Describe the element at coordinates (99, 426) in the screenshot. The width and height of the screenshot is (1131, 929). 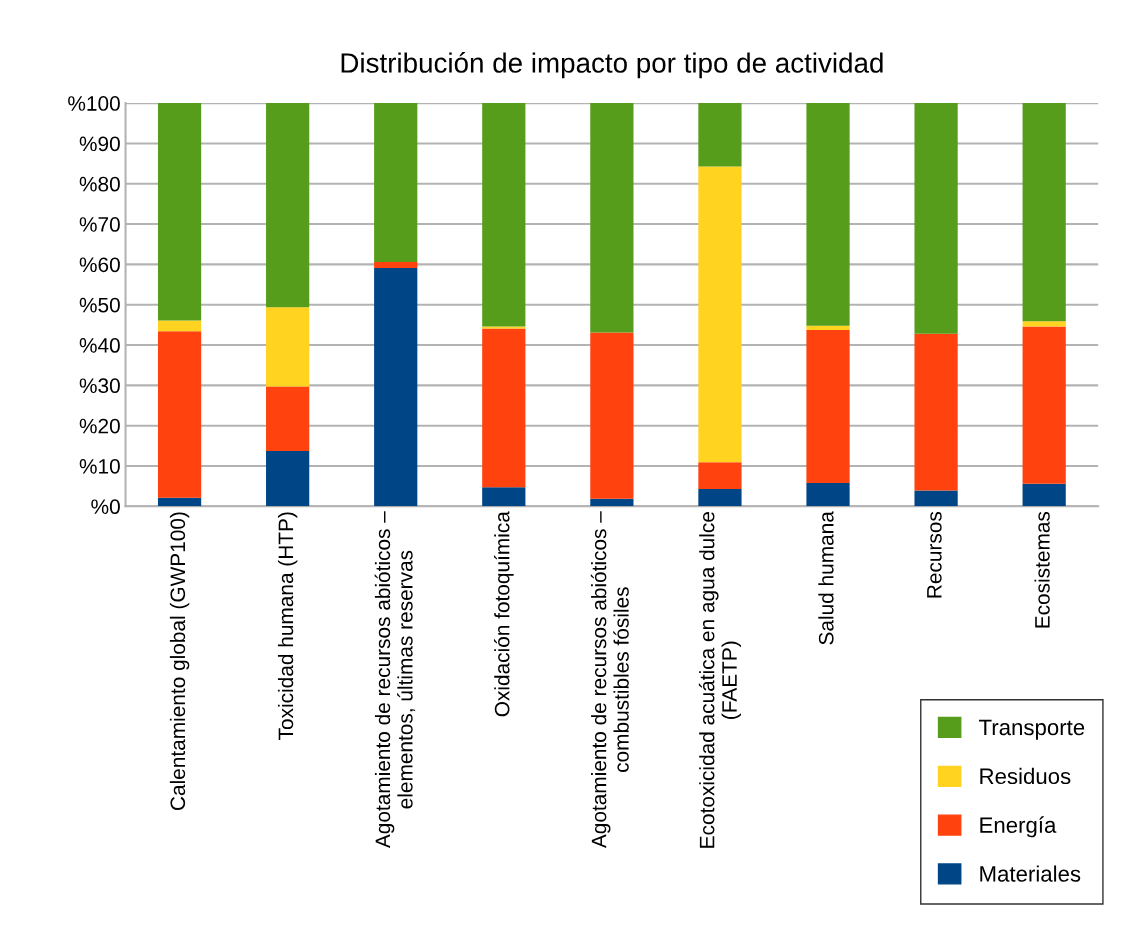
I see `y-tick-label: %20` at that location.